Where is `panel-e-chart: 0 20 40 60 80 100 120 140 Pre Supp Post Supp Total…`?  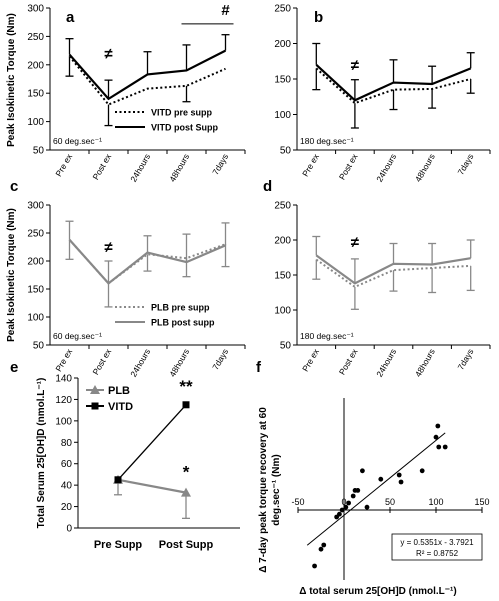 panel-e-chart: 0 20 40 60 80 100 120 140 Pre Supp Post Supp Total… is located at coordinates (138, 462).